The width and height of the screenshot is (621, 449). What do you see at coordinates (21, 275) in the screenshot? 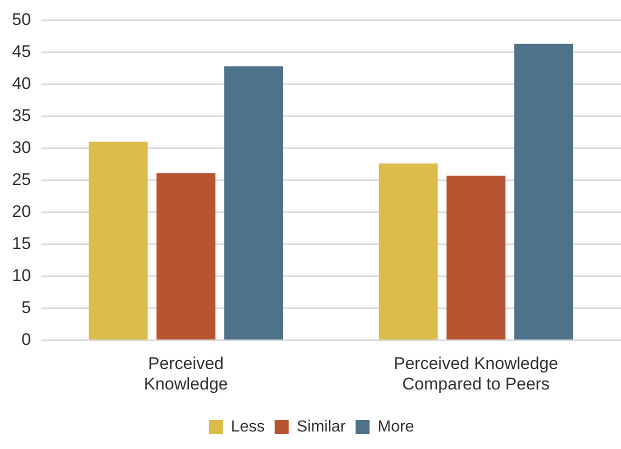
I see `y-tick-label: 10` at bounding box center [21, 275].